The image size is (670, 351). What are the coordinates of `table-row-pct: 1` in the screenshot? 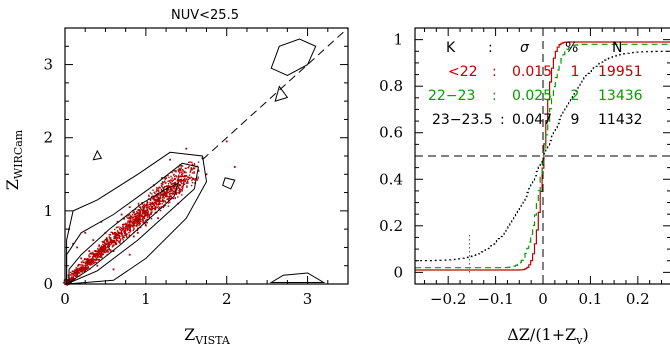 It's located at (575, 72).